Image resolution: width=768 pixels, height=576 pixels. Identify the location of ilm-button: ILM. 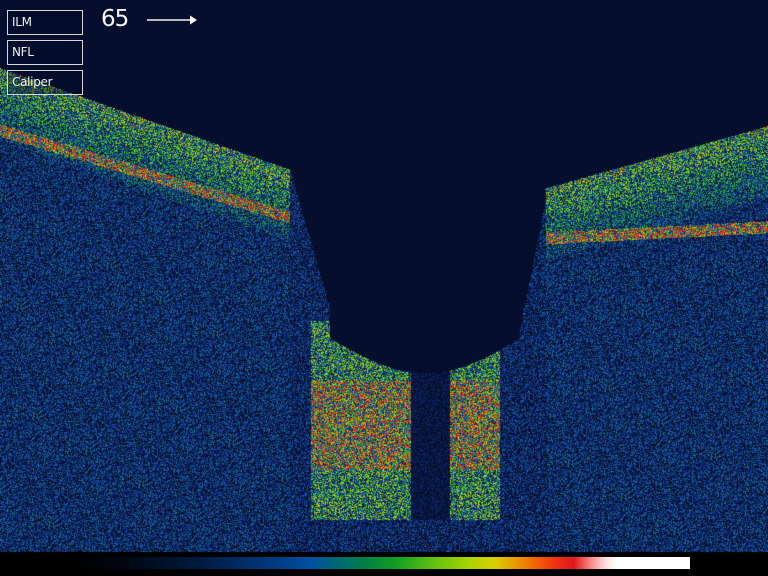
(45, 22).